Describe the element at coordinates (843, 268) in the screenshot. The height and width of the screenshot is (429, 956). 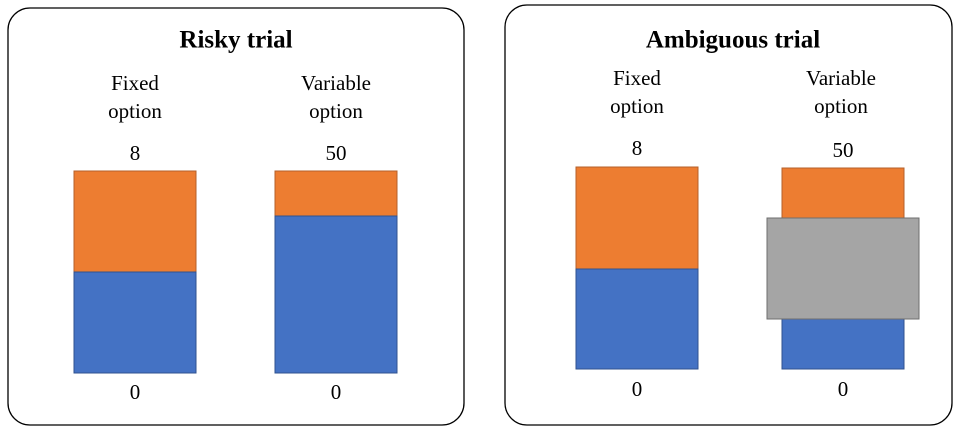
I see `ambiguity-cover` at that location.